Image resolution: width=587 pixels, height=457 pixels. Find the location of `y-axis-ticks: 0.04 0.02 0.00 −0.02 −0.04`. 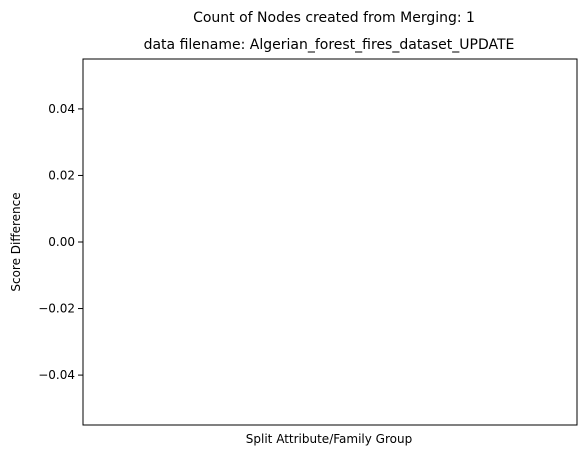

y-axis-ticks: 0.04 0.02 0.00 −0.02 −0.04 is located at coordinates (60, 242).